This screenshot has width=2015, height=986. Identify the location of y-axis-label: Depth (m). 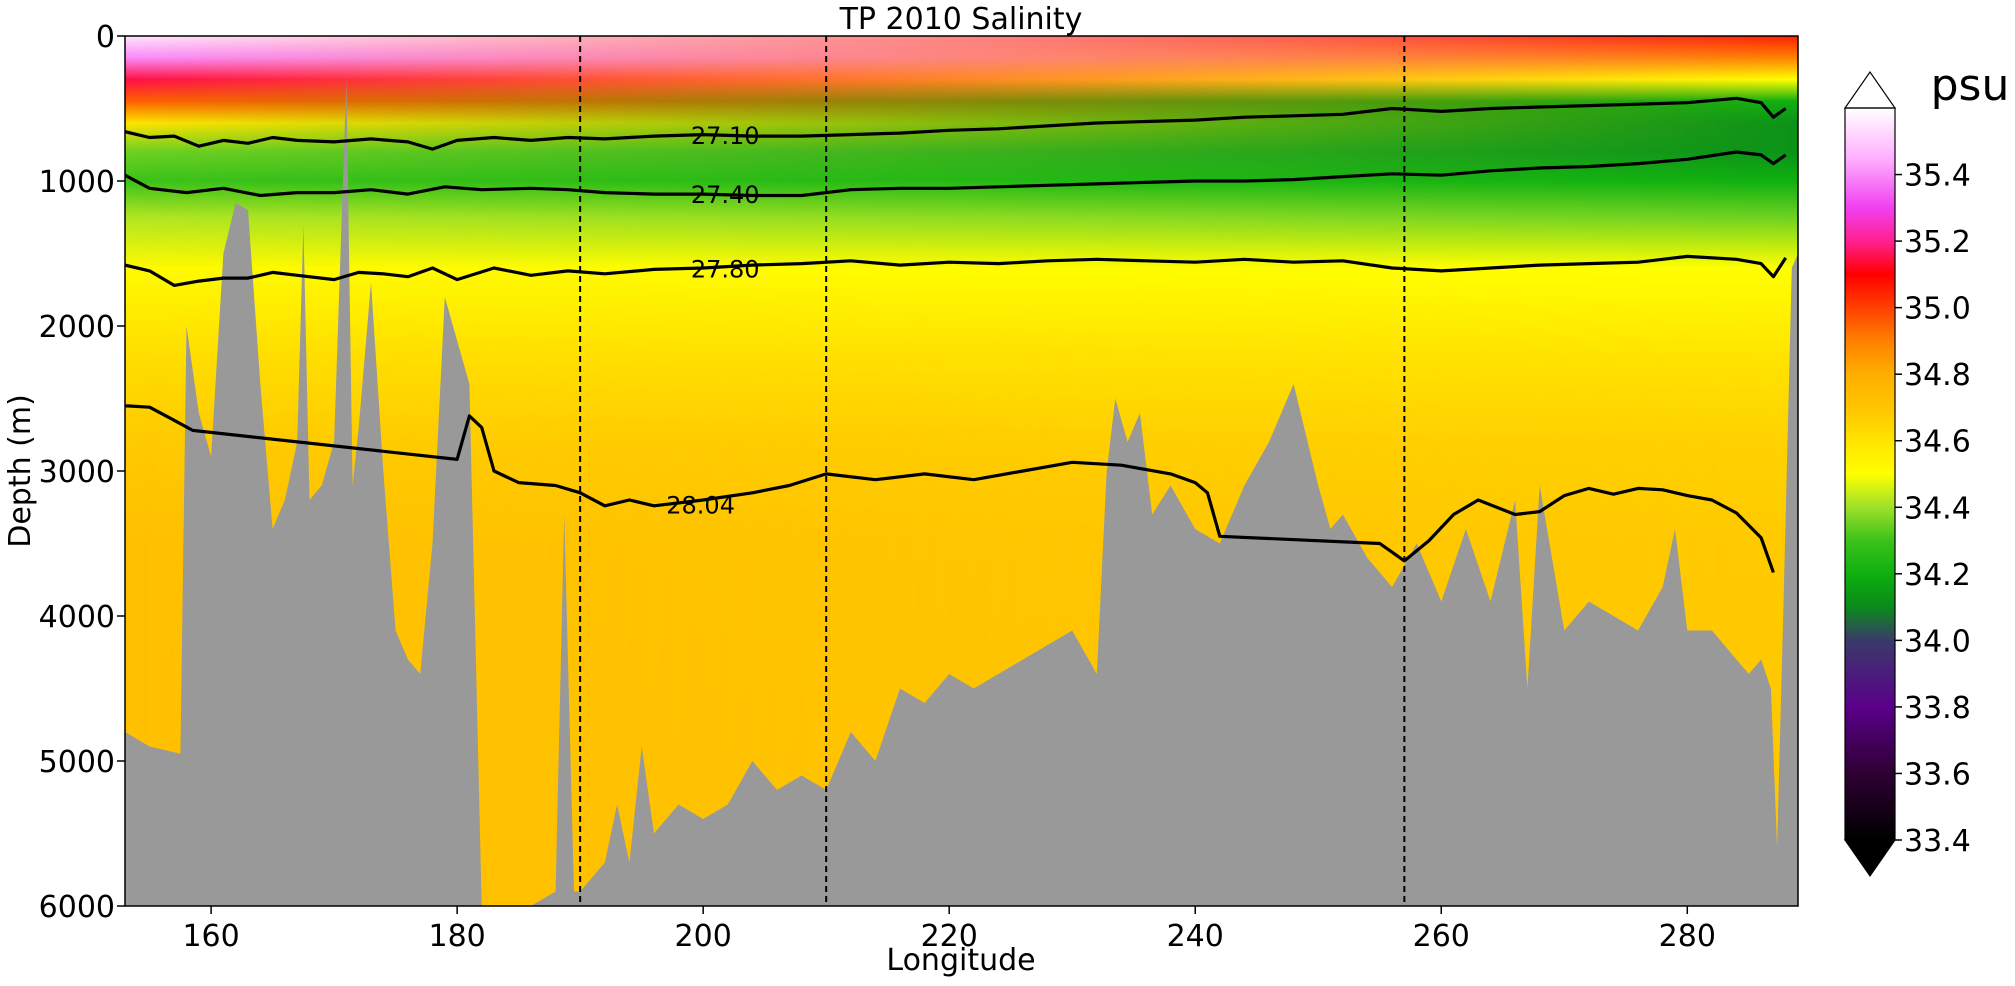
(20, 471).